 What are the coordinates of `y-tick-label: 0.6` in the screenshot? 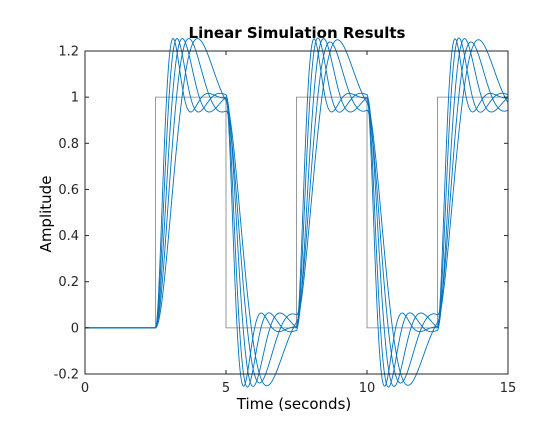 It's located at (68, 190).